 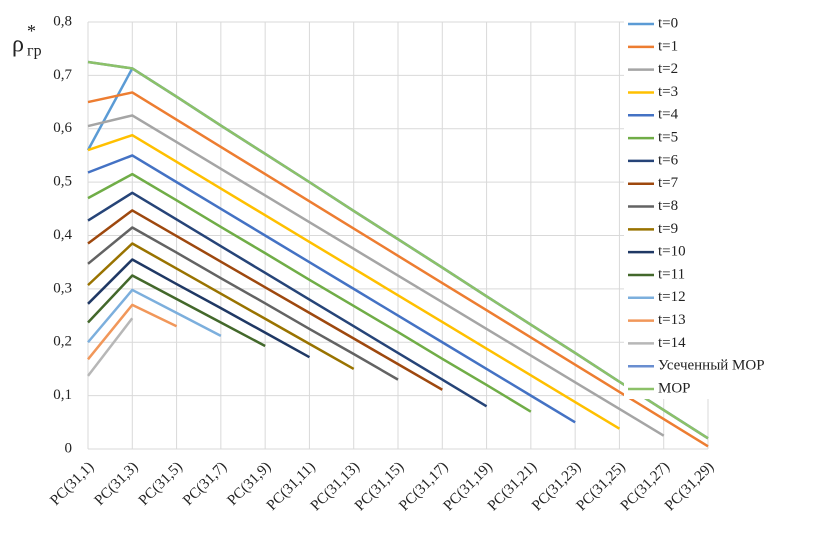 What do you see at coordinates (668, 206) in the screenshot?
I see `legend-label: t=8` at bounding box center [668, 206].